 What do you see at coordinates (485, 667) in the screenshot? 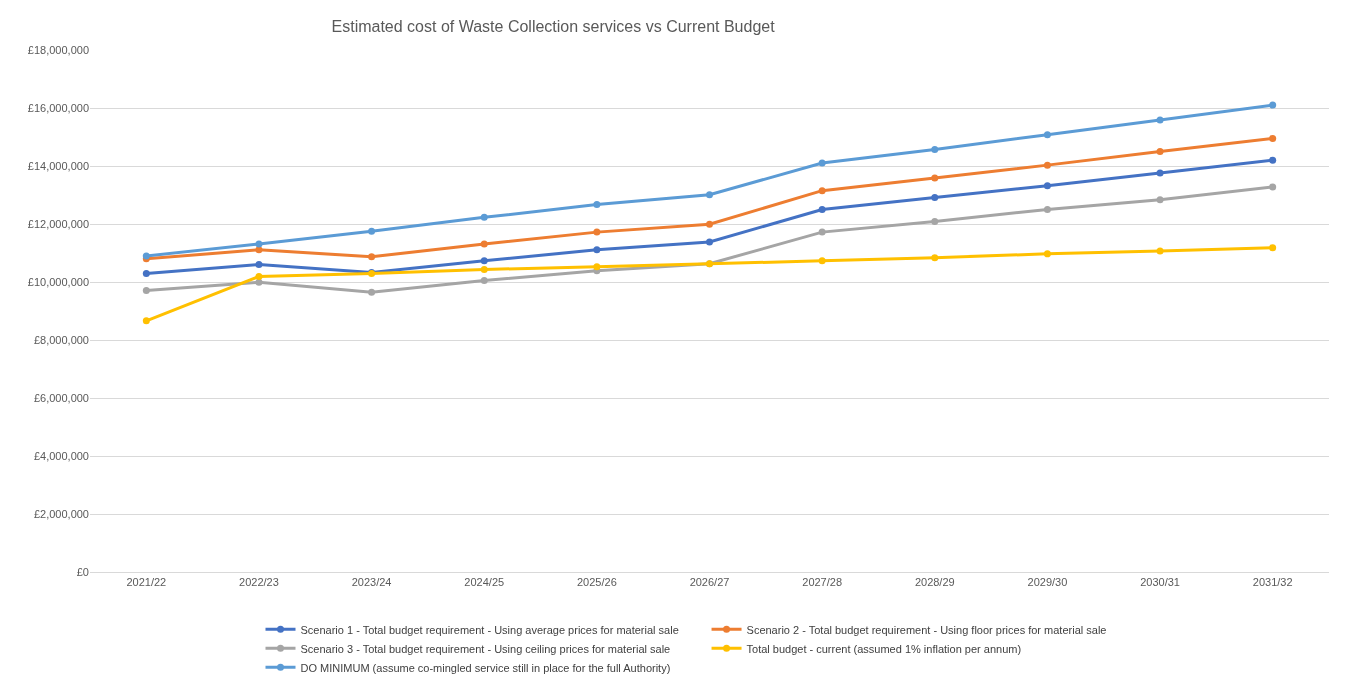
I see `legend-label: DO MINIMUM (assume co-mingled service still in place for the full Authority)` at bounding box center [485, 667].